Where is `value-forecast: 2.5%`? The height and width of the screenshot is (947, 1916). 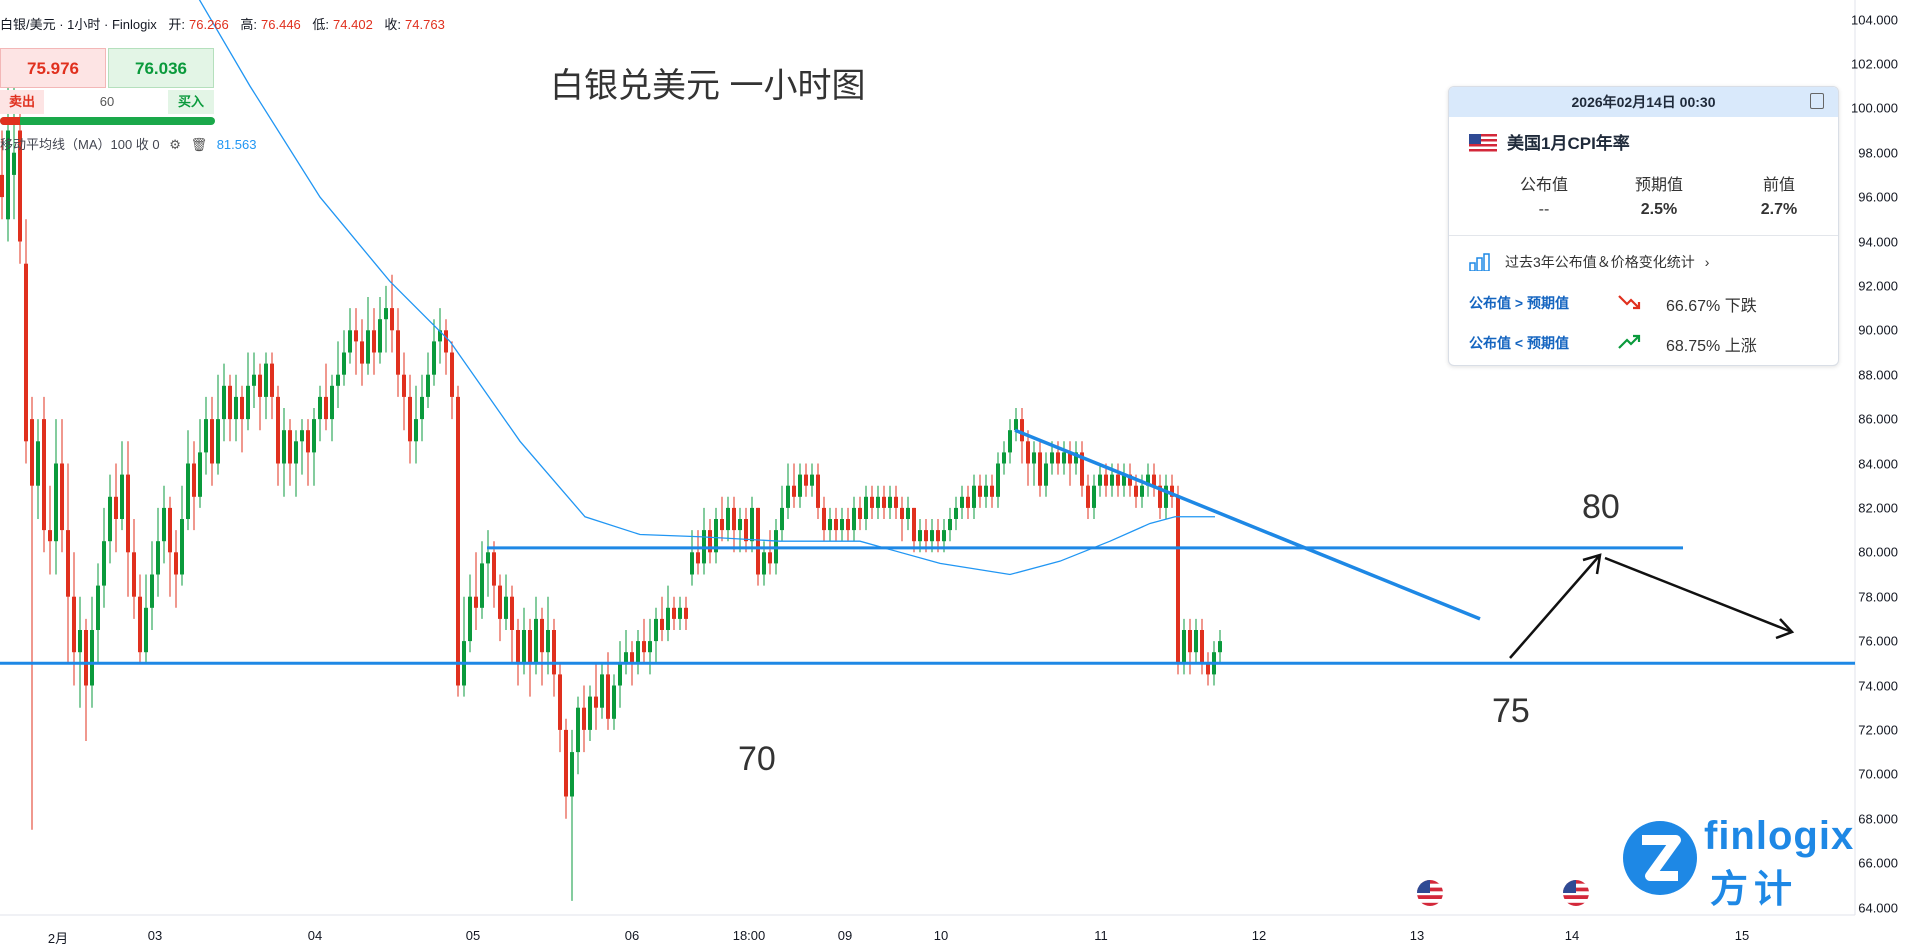
value-forecast: 2.5% is located at coordinates (1659, 209).